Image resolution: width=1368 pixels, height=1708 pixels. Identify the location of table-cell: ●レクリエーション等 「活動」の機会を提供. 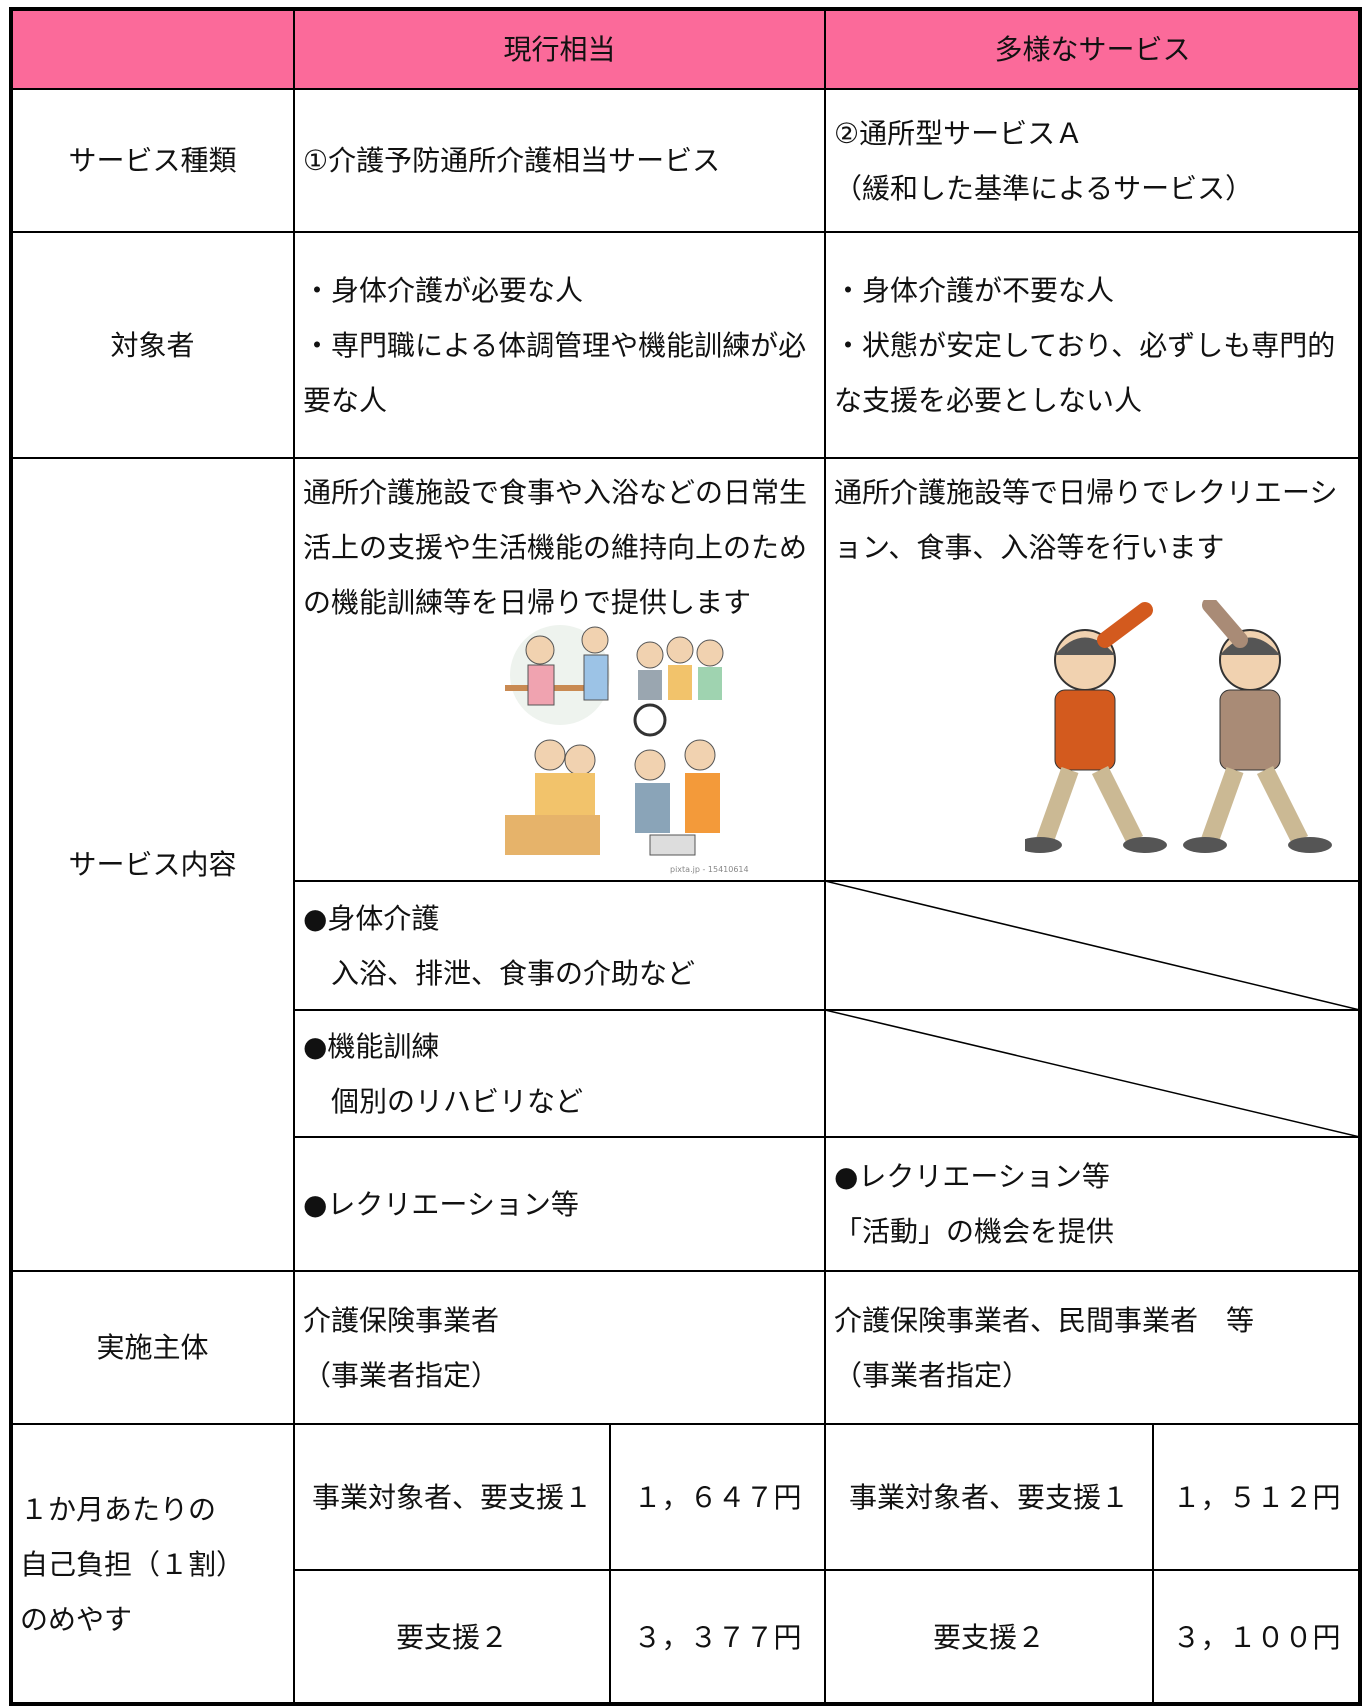
(1092, 1204).